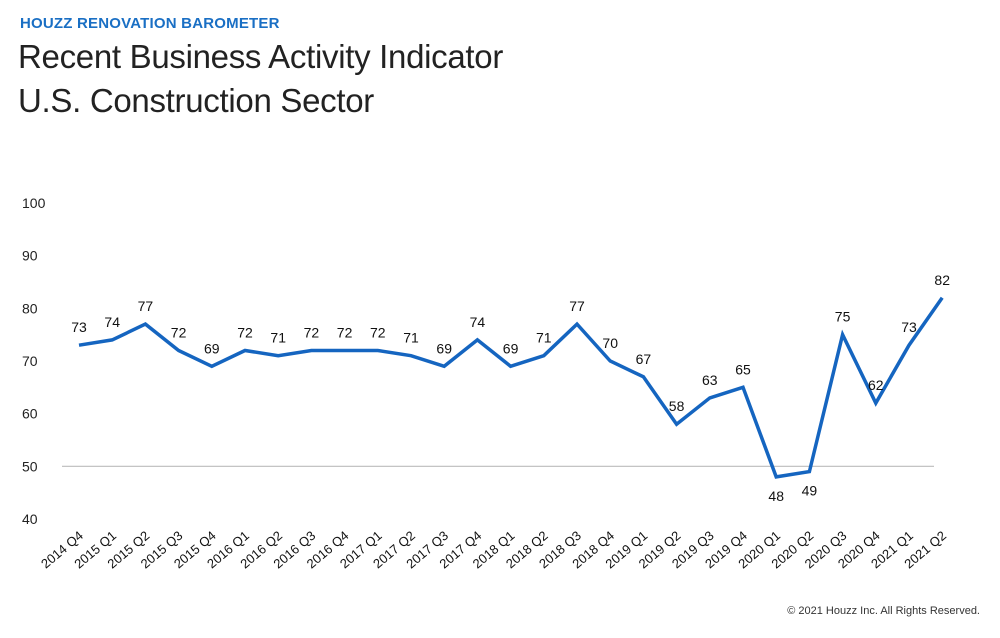 This screenshot has height=638, width=1000. I want to click on data-label: 67, so click(644, 359).